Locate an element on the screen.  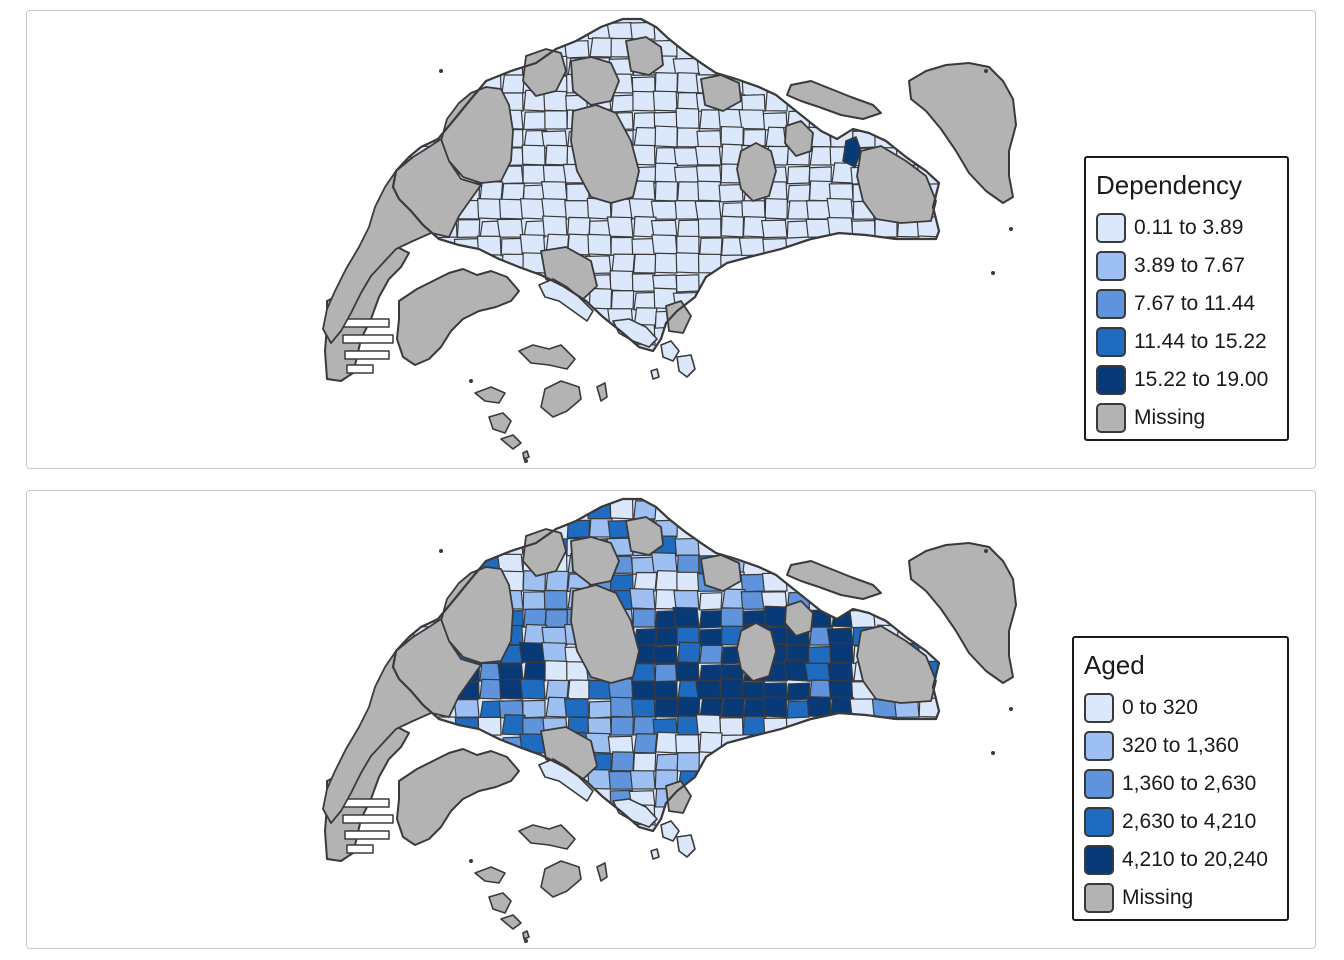
legend-item: 3.89 to 7.67 is located at coordinates (1186, 266).